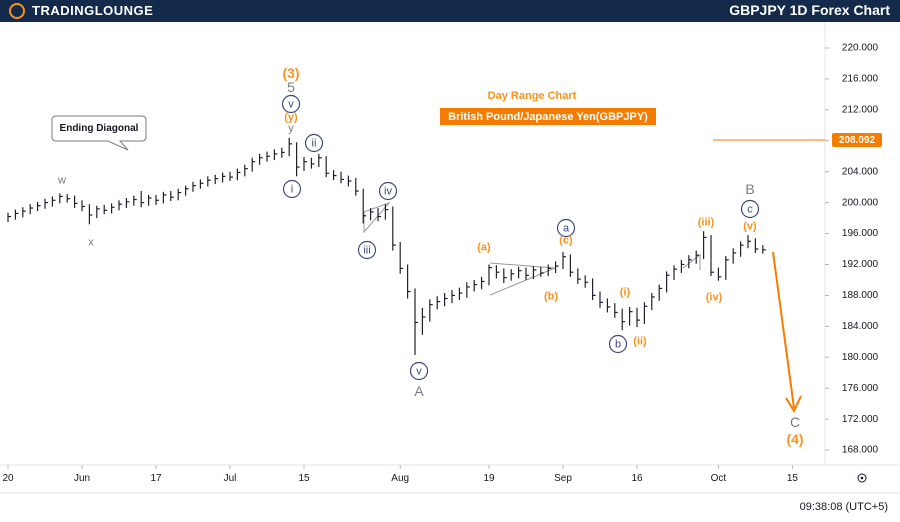  What do you see at coordinates (625, 292) in the screenshot?
I see `wave-label: (i)` at bounding box center [625, 292].